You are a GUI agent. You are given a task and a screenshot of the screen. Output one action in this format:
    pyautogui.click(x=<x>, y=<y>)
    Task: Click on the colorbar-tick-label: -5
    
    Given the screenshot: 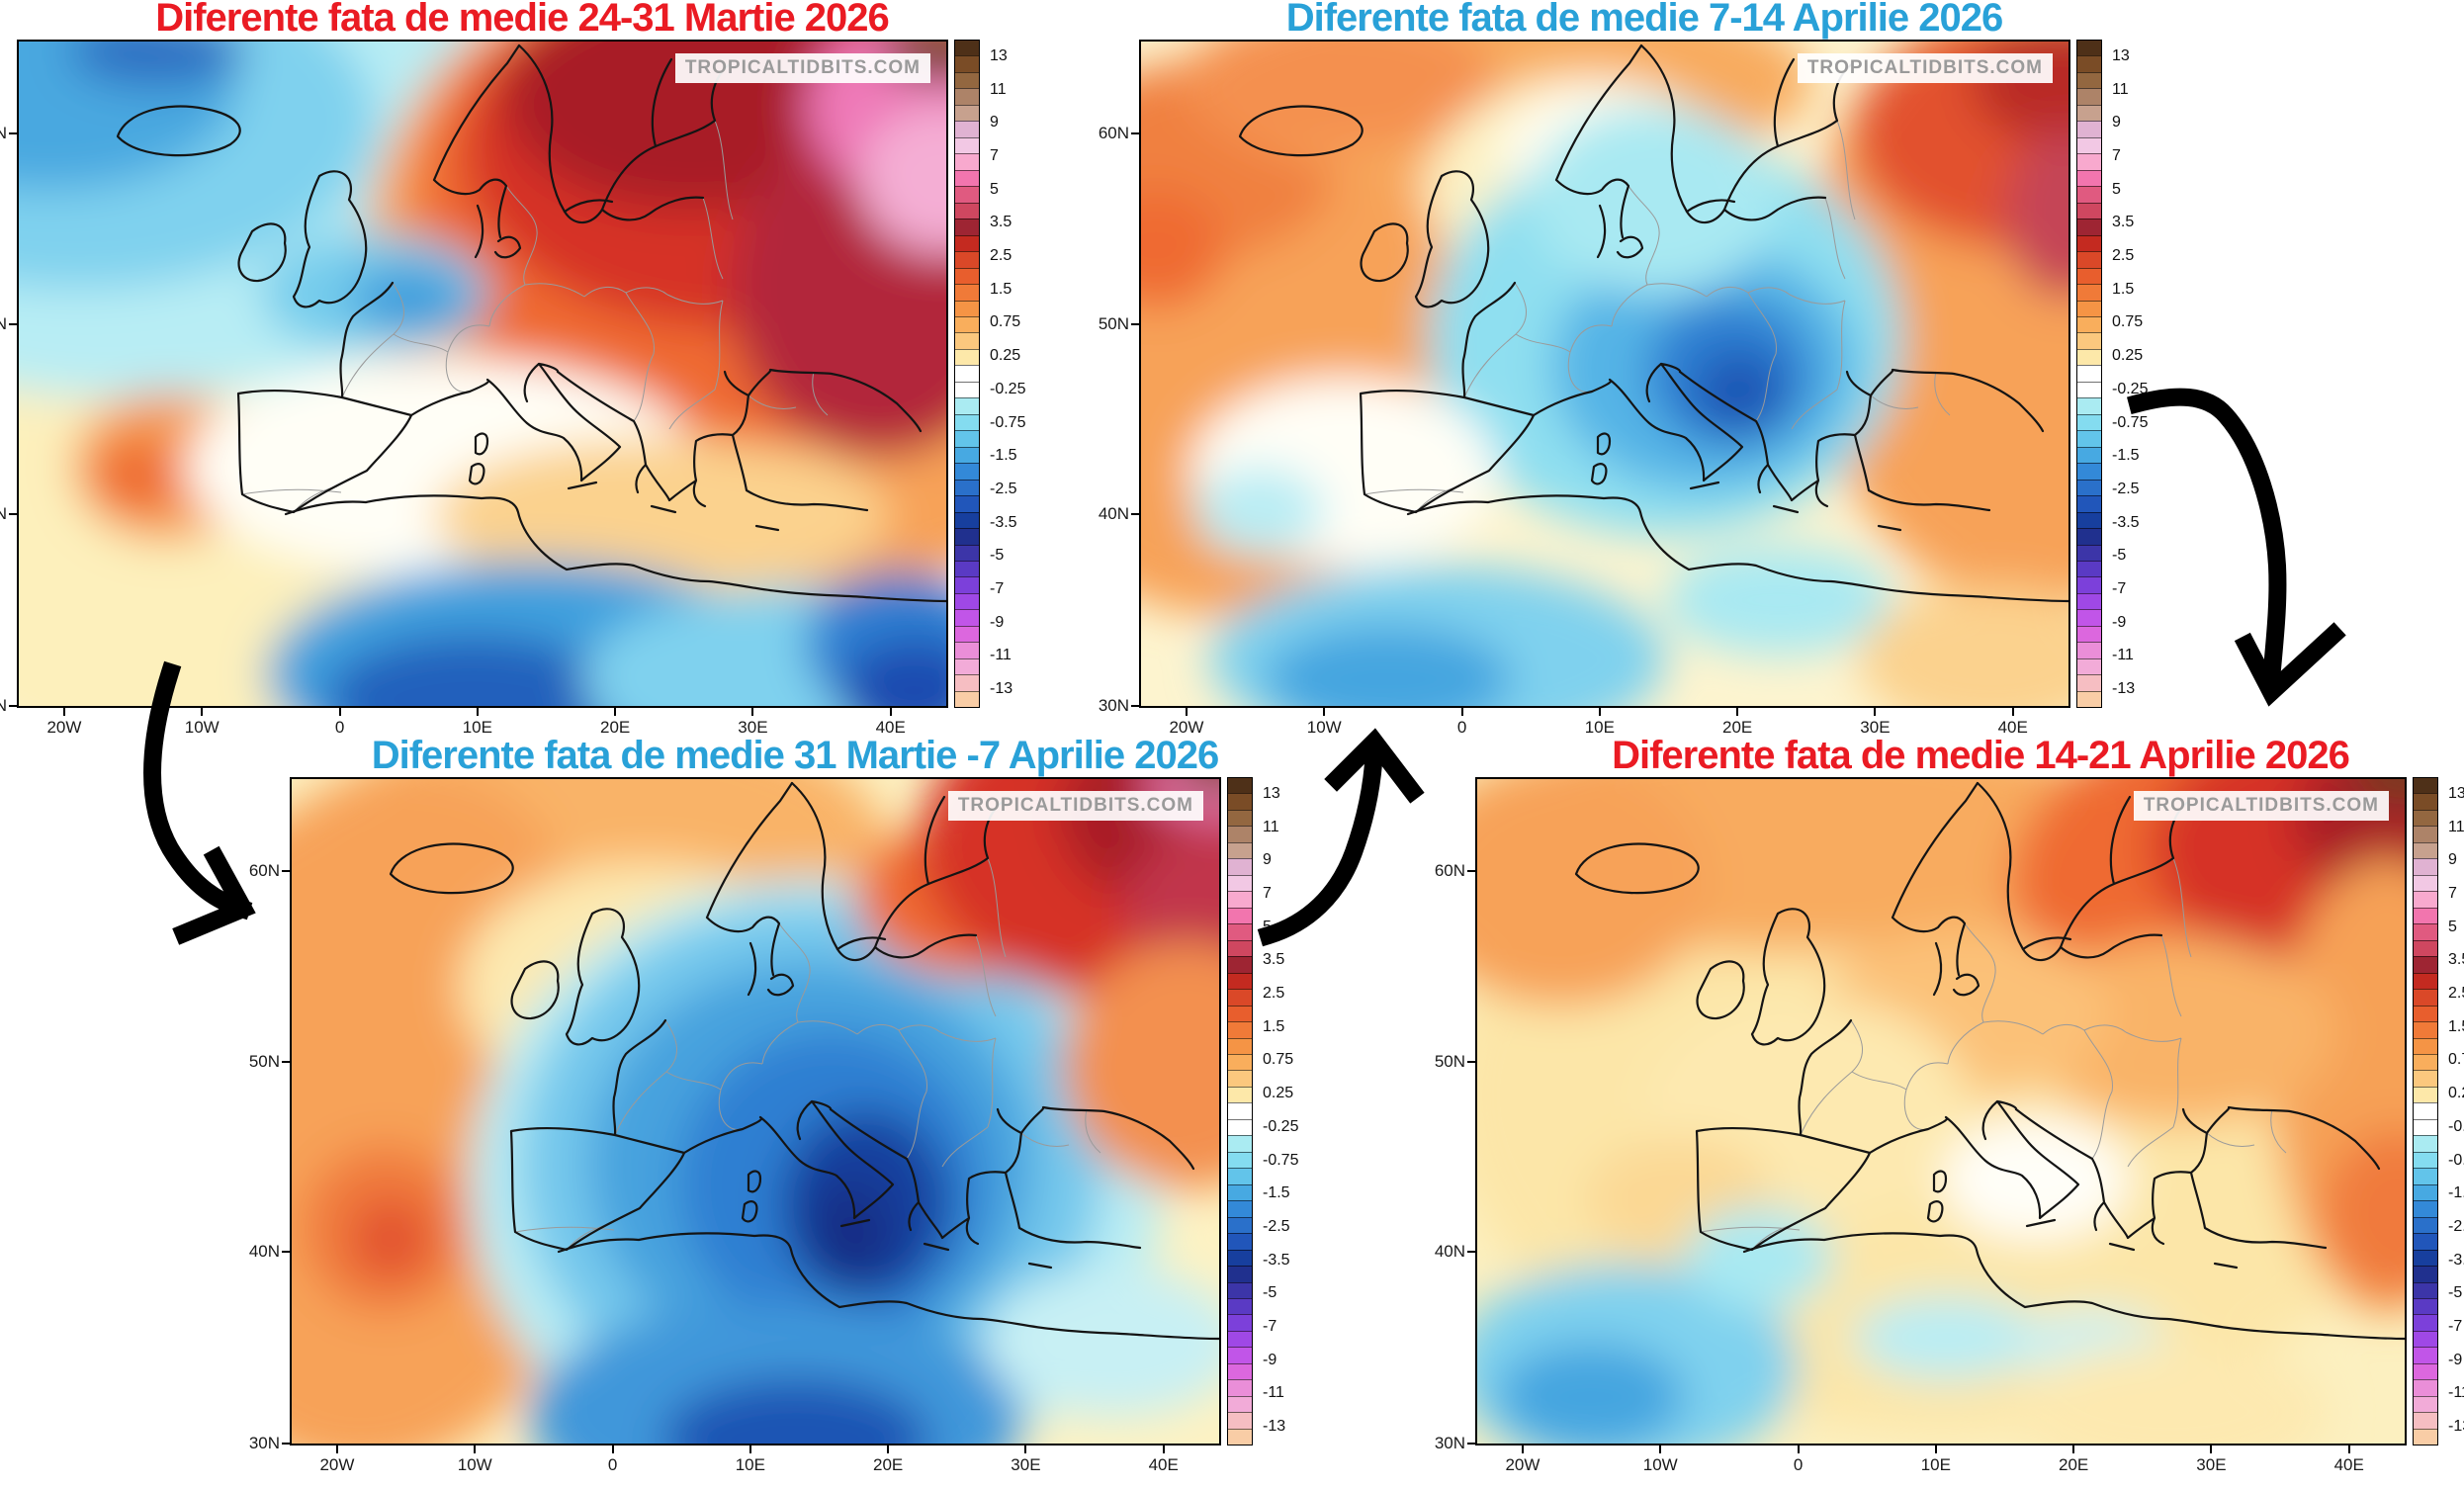 What is the action you would take?
    pyautogui.click(x=2456, y=1293)
    